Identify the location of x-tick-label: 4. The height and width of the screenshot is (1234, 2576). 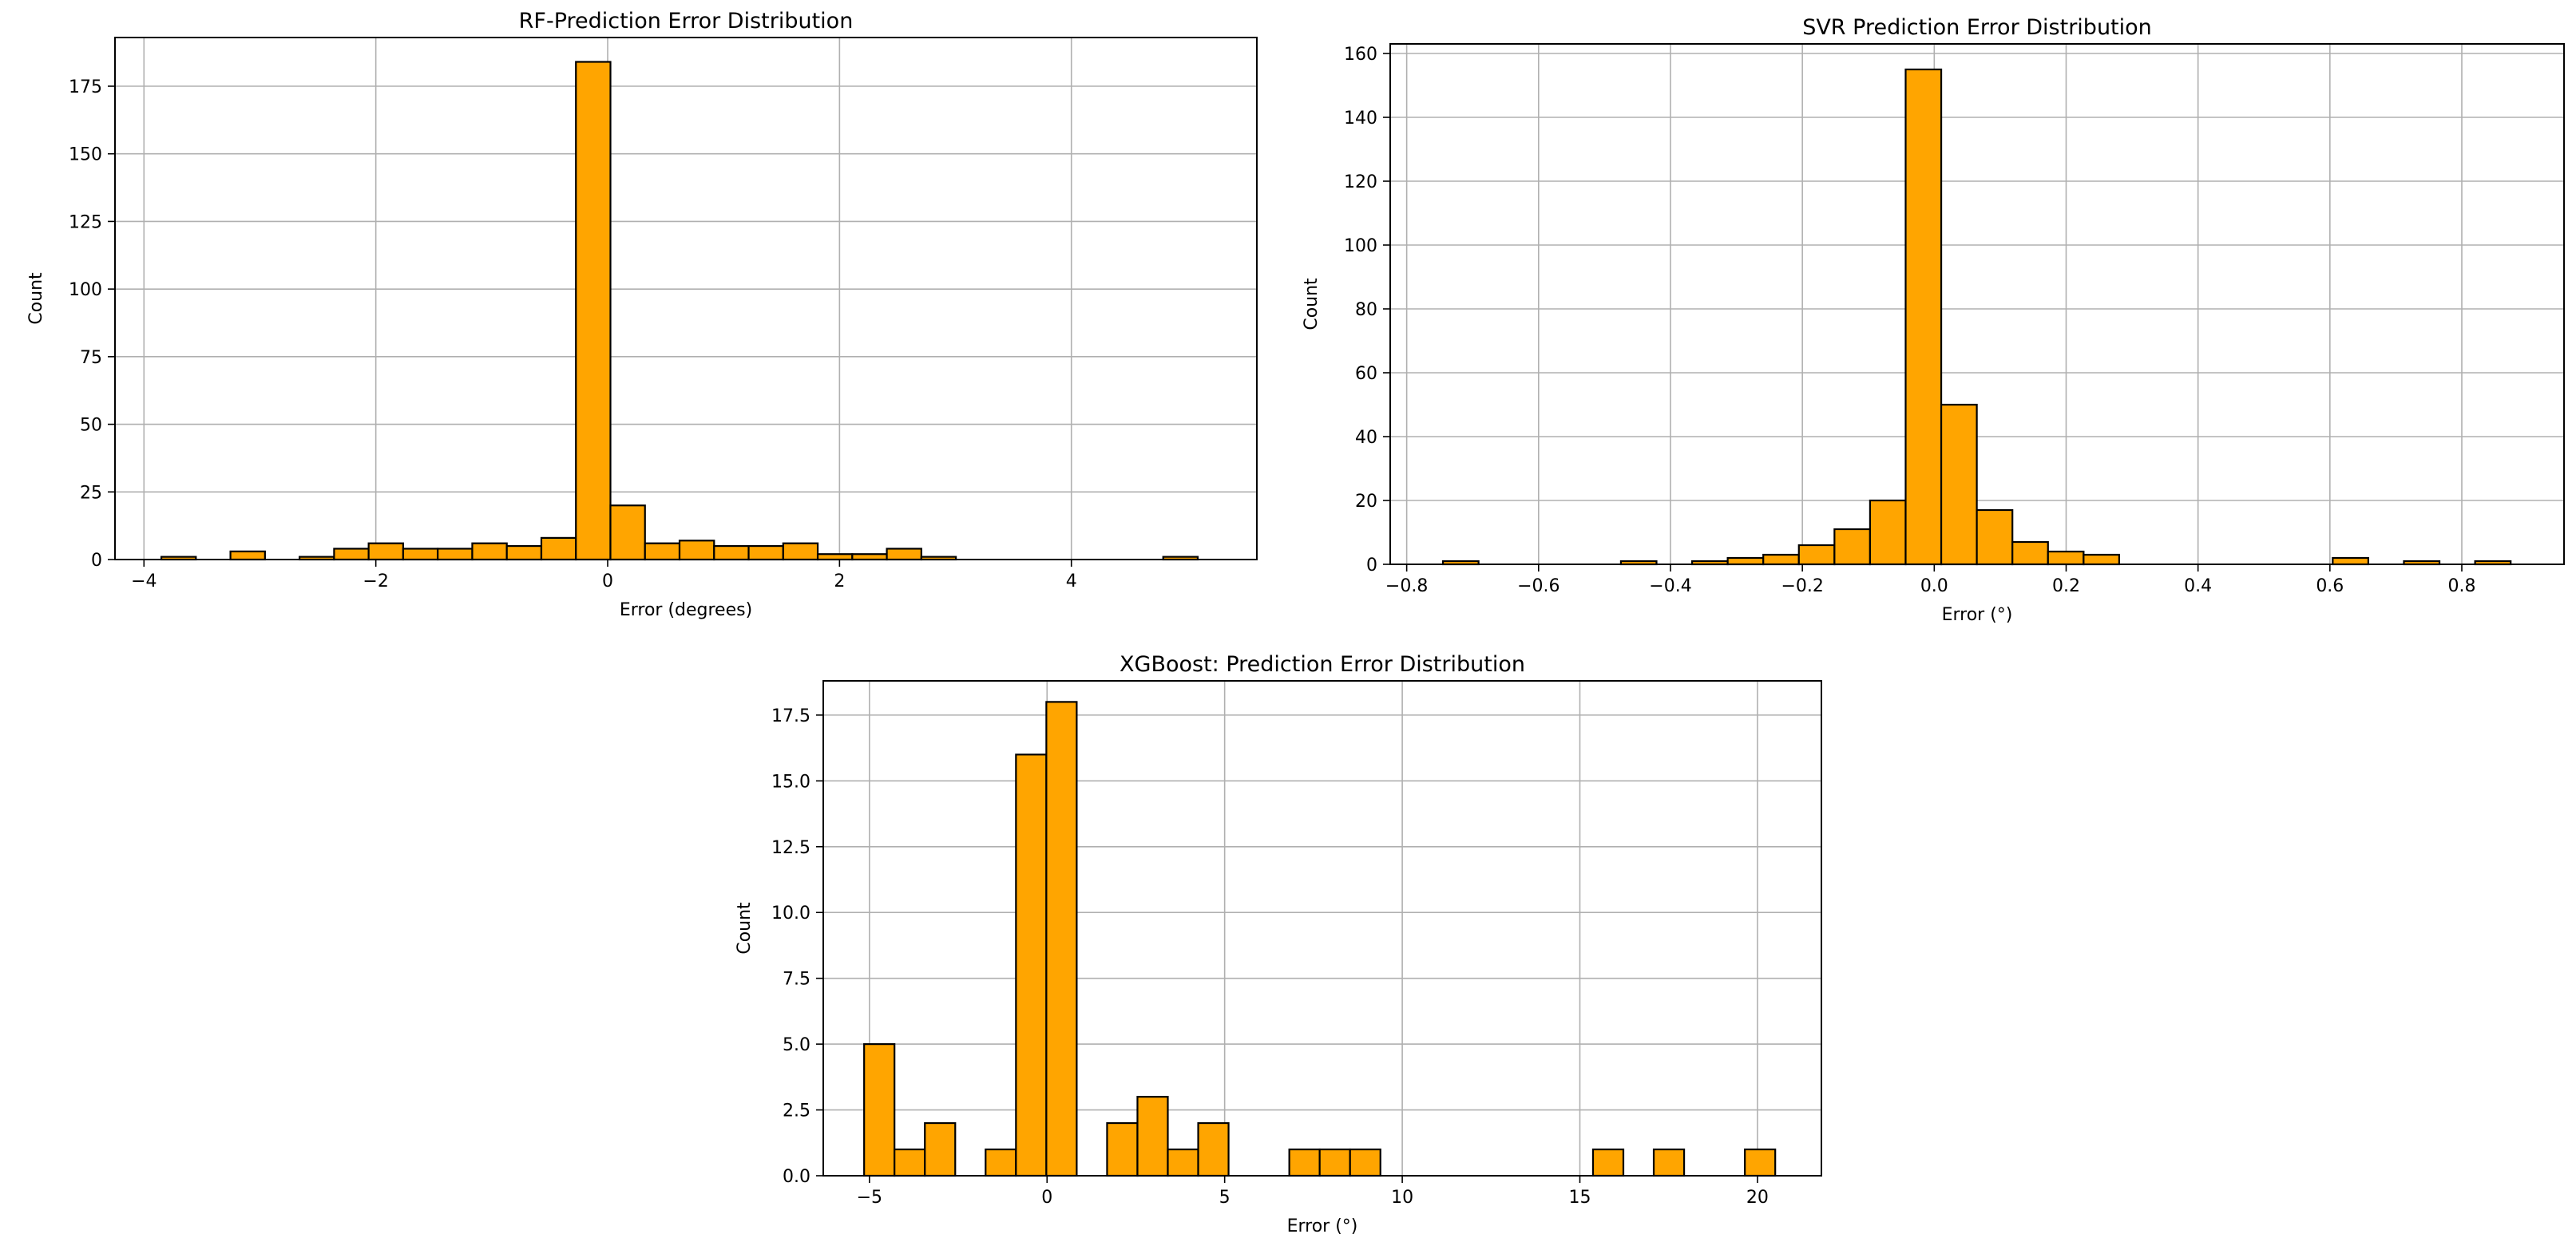
(1071, 581).